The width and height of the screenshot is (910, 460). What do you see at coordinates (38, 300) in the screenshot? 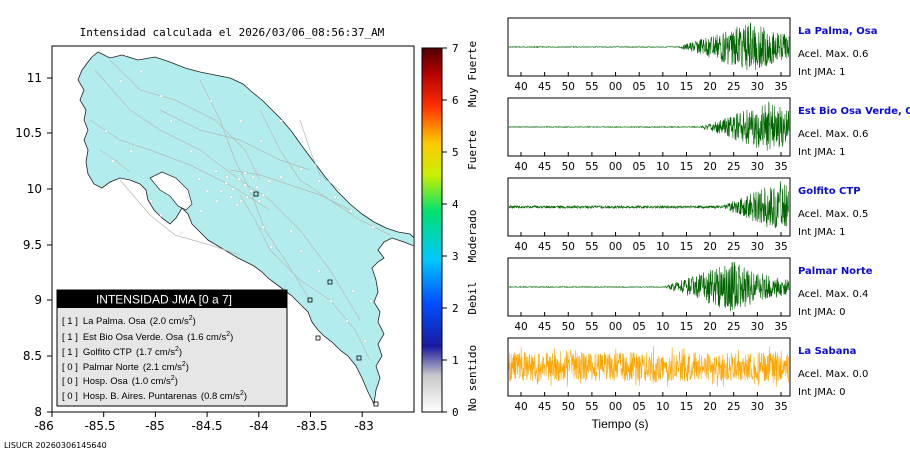
I see `map-y-tick: 9` at bounding box center [38, 300].